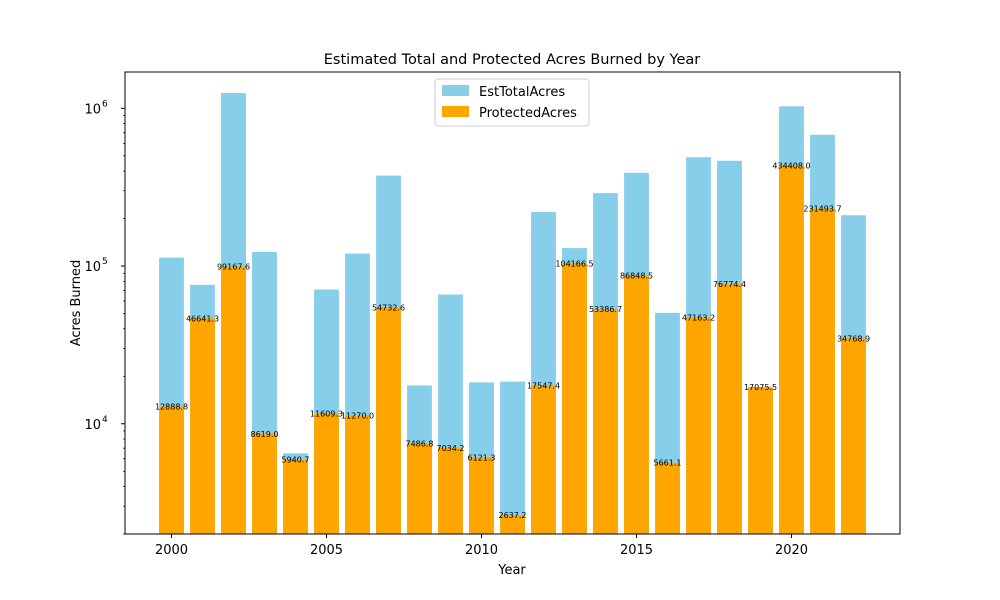 The height and width of the screenshot is (600, 1000). I want to click on bar-protectedacres-2011, so click(512, 524).